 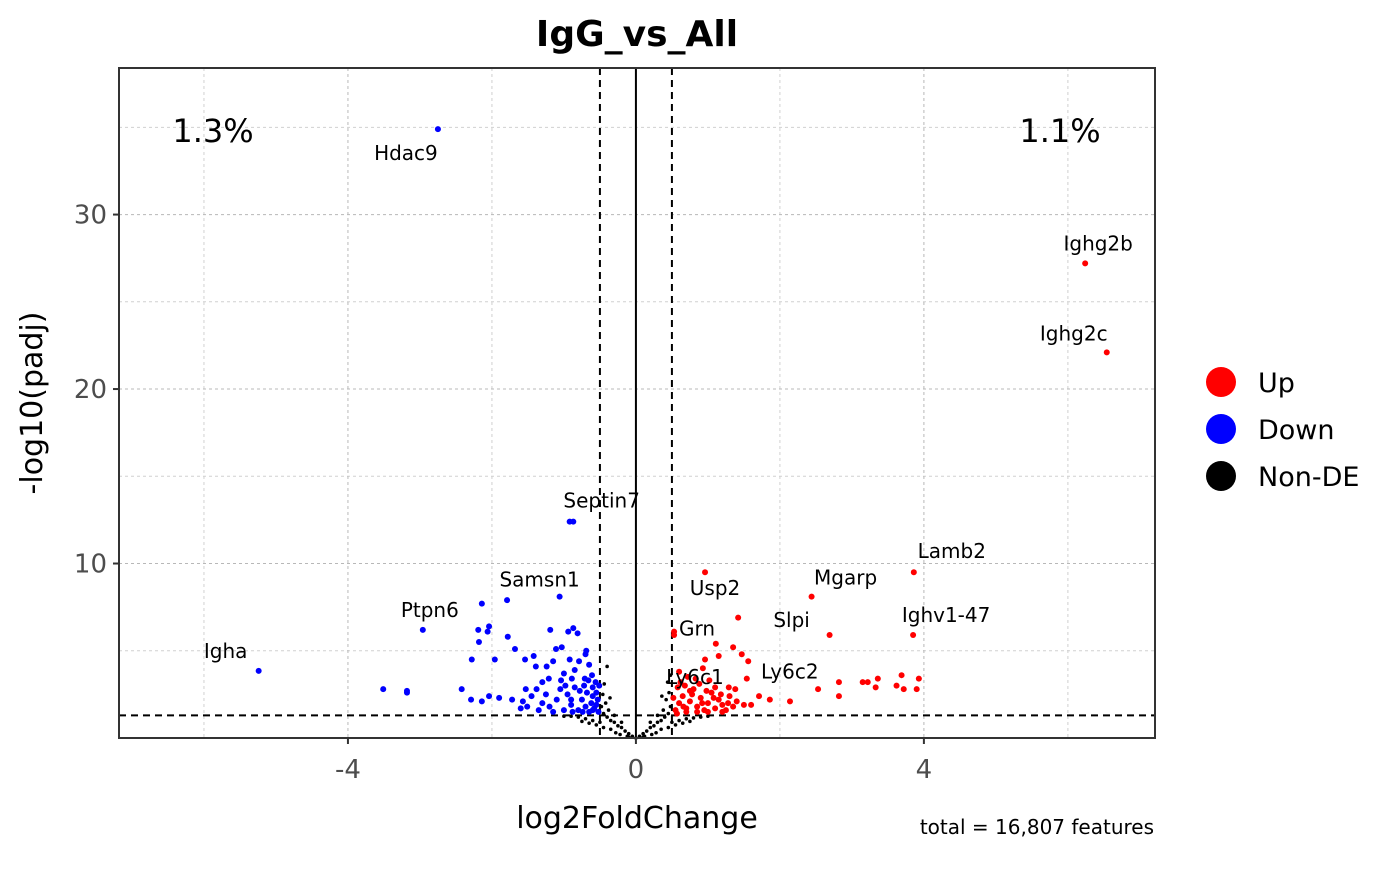 What do you see at coordinates (715, 588) in the screenshot?
I see `gene-label: Usp2` at bounding box center [715, 588].